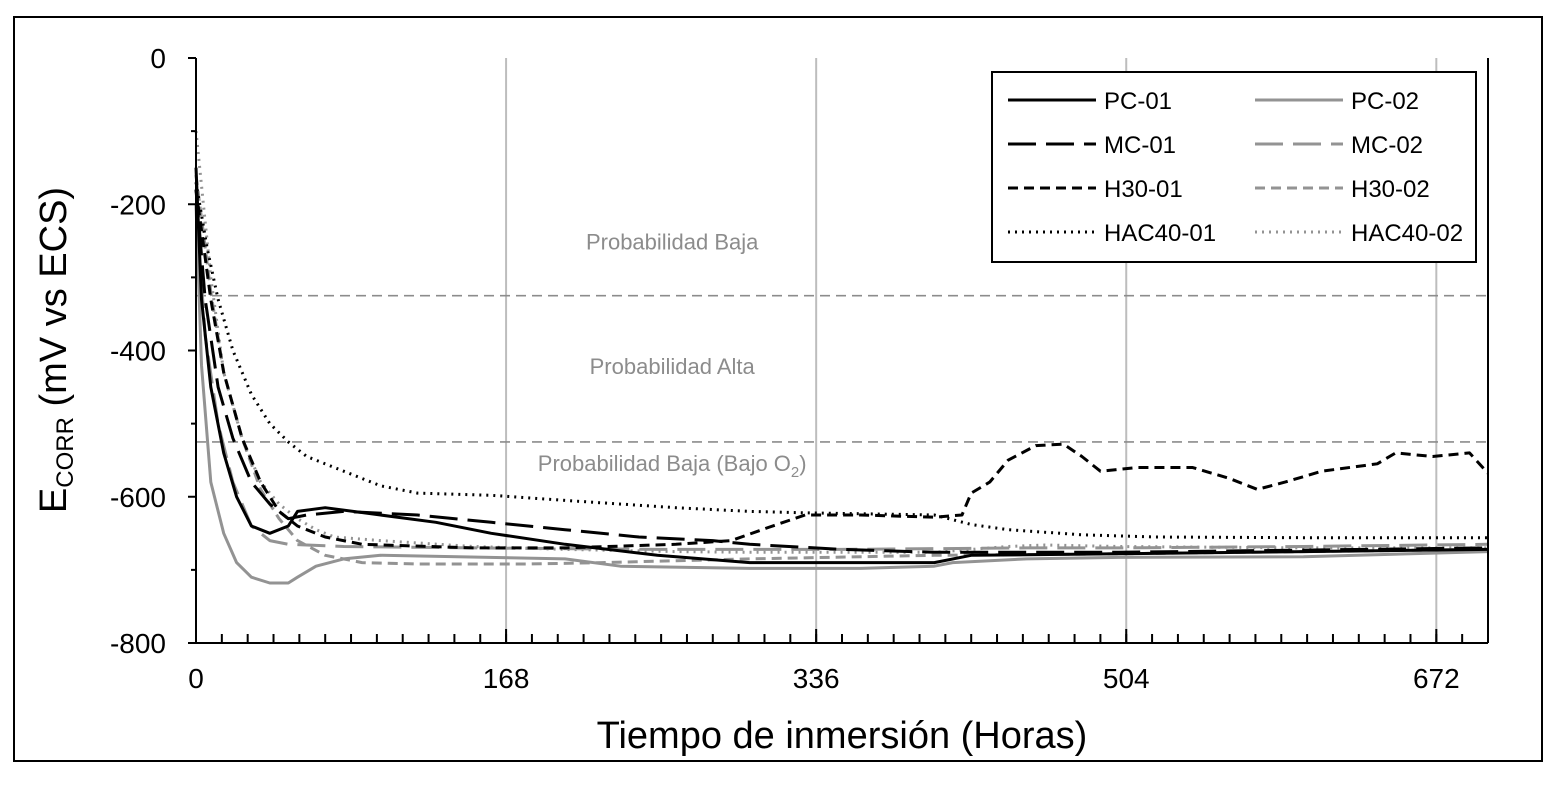 This screenshot has height=794, width=1555. What do you see at coordinates (842, 736) in the screenshot?
I see `x-axis-title: Tiempo de inmersión (Horas)` at bounding box center [842, 736].